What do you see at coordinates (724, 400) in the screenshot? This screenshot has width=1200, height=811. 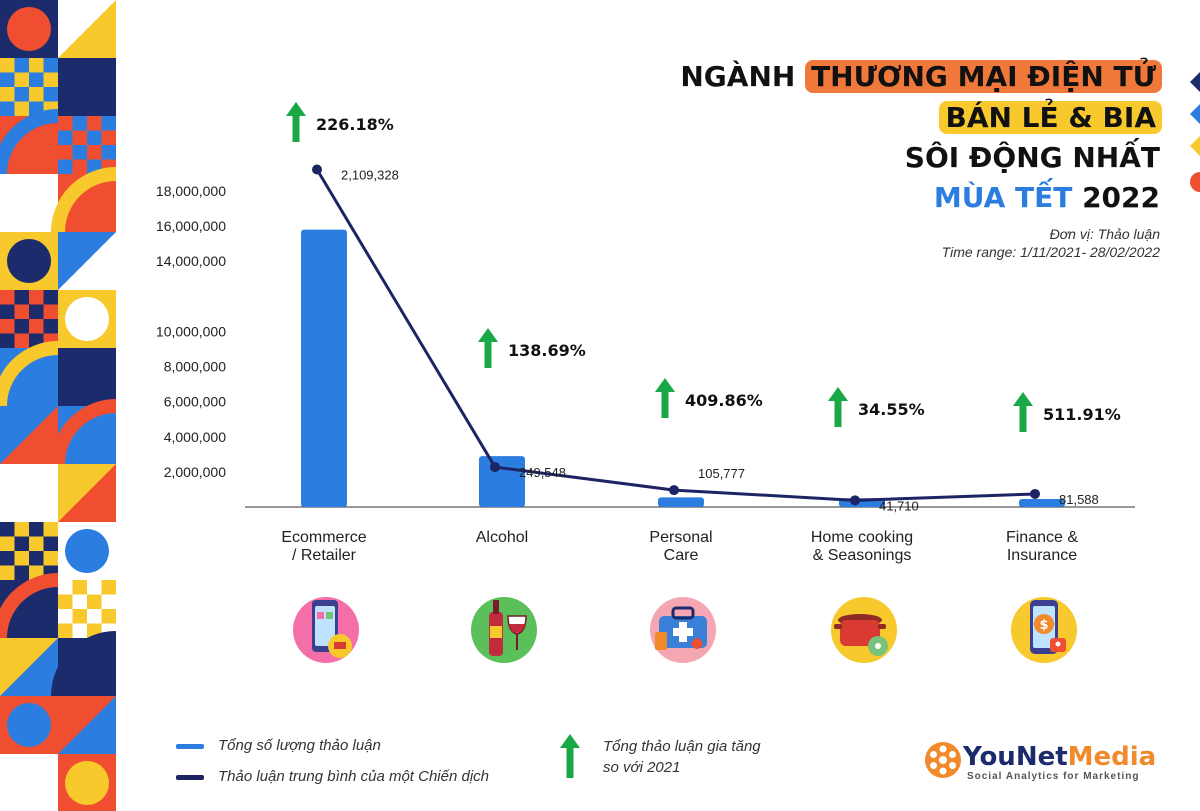 I see `growth-label: 409.86%` at bounding box center [724, 400].